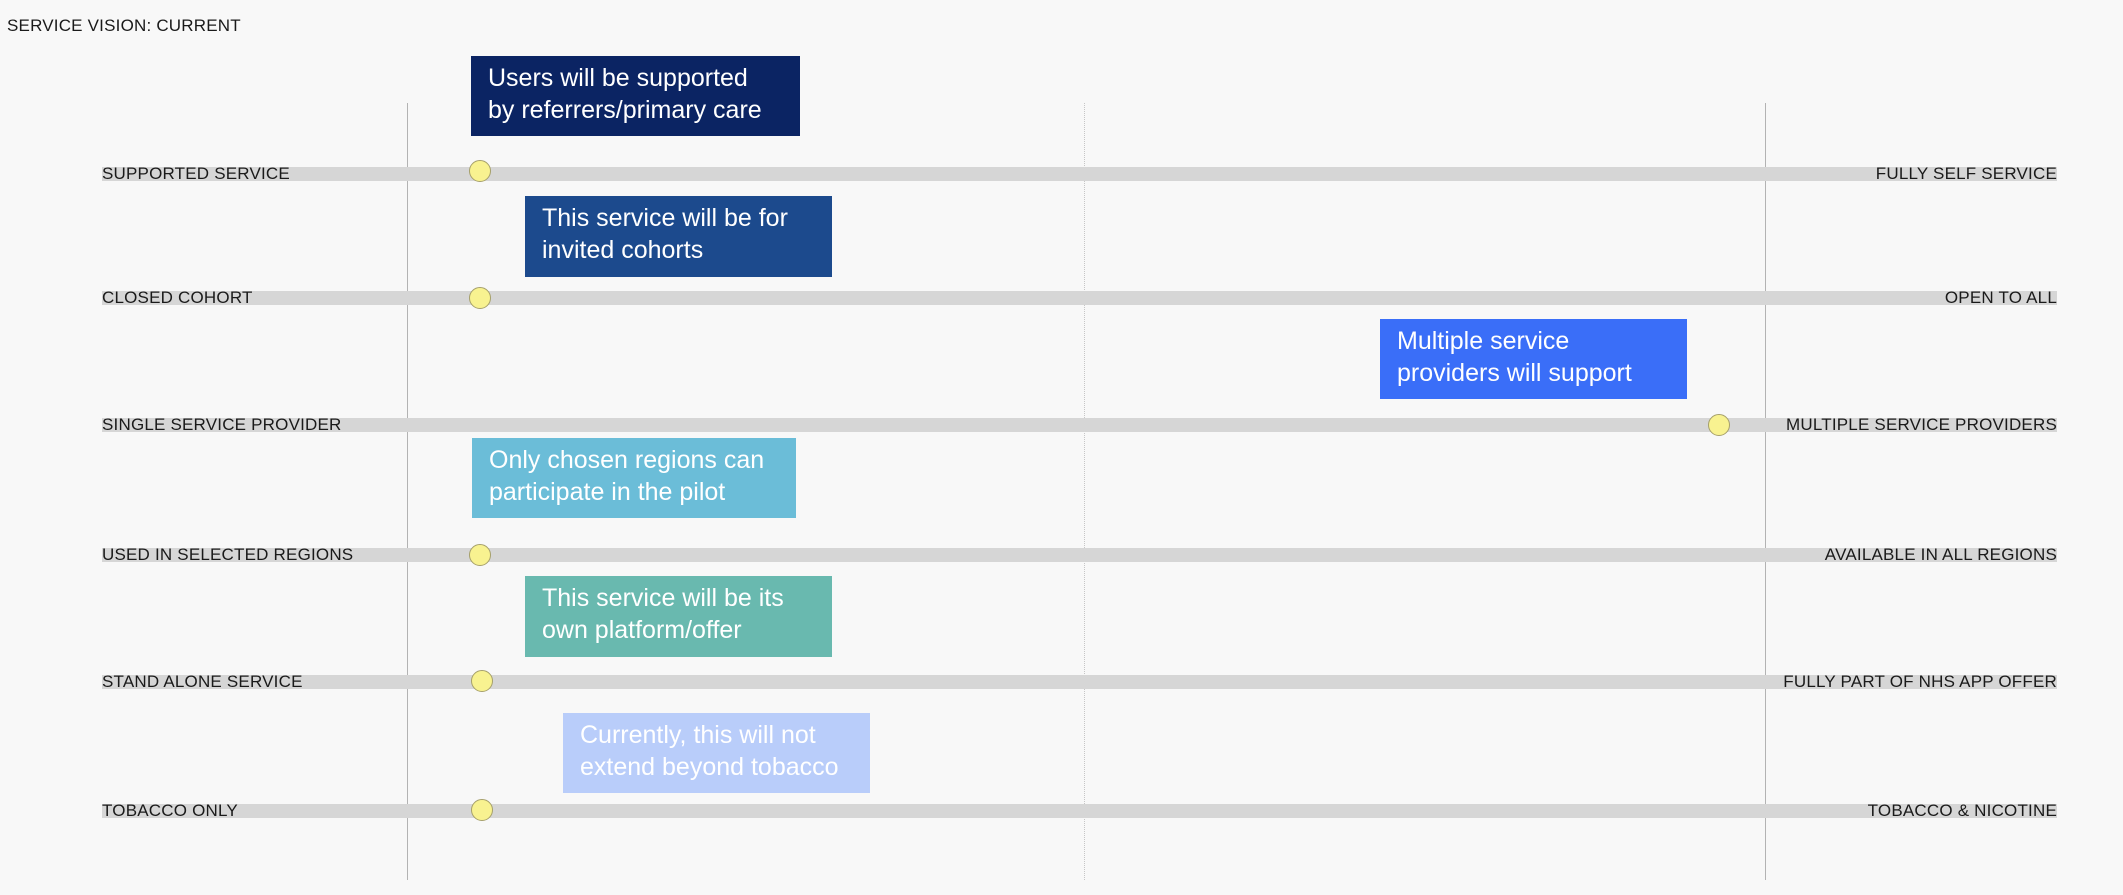 This screenshot has height=895, width=2123. What do you see at coordinates (623, 250) in the screenshot?
I see `note-line: invited cohorts` at bounding box center [623, 250].